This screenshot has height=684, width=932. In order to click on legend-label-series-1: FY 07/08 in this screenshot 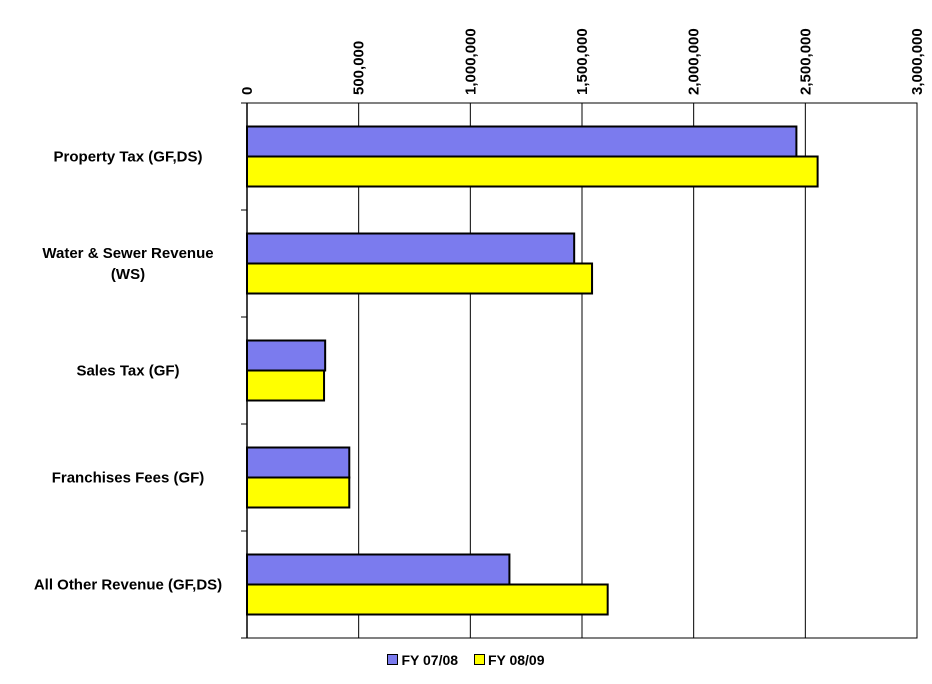, I will do `click(430, 660)`.